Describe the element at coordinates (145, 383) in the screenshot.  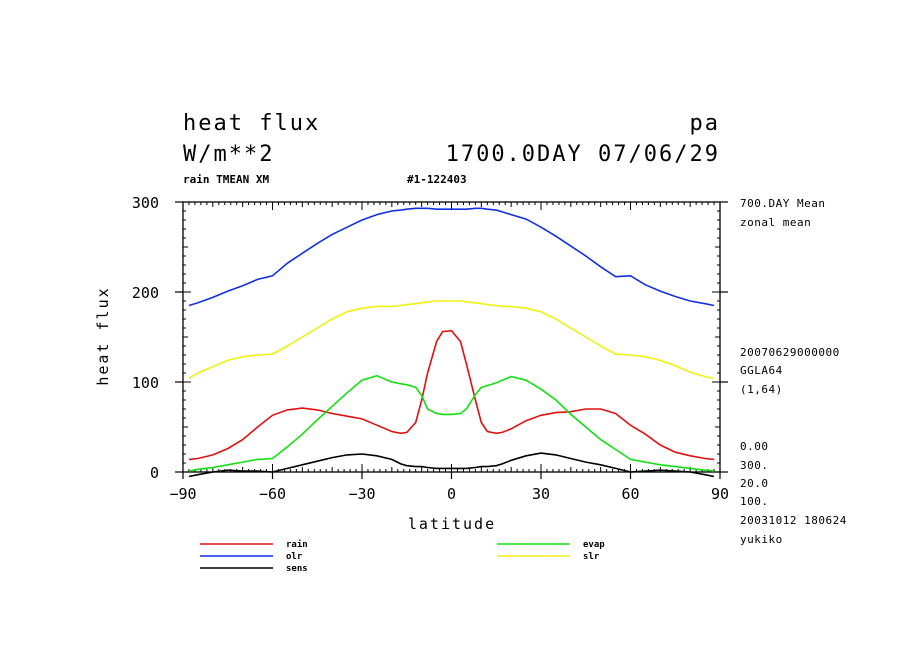
I see `y-tick-label: 100` at that location.